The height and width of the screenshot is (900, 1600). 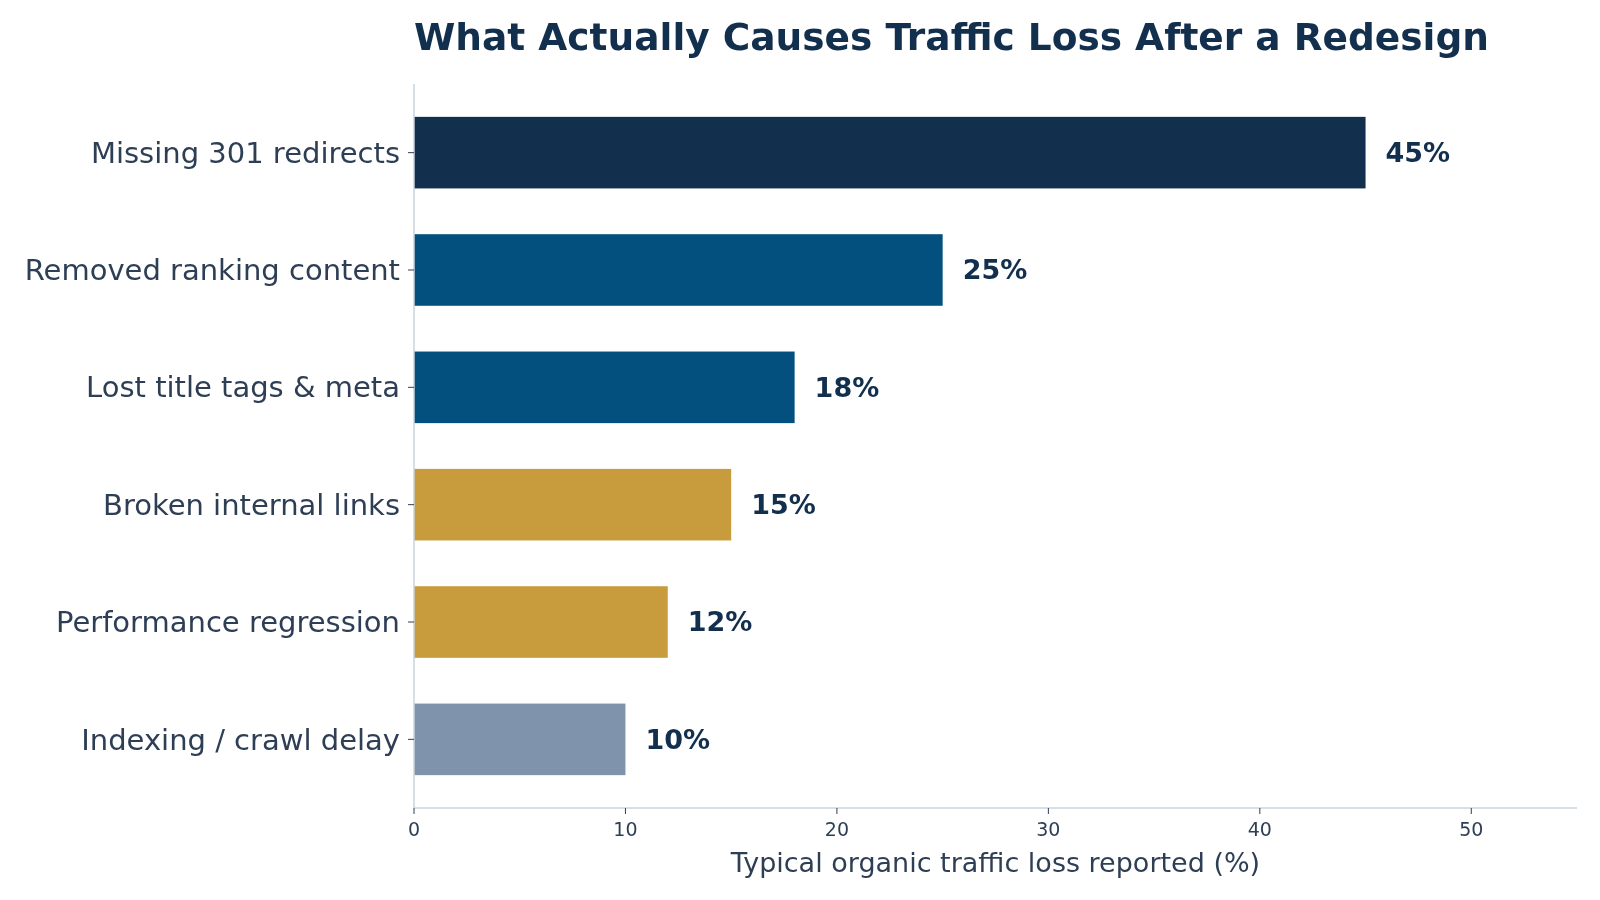 What do you see at coordinates (678, 739) in the screenshot?
I see `data-label: 10%` at bounding box center [678, 739].